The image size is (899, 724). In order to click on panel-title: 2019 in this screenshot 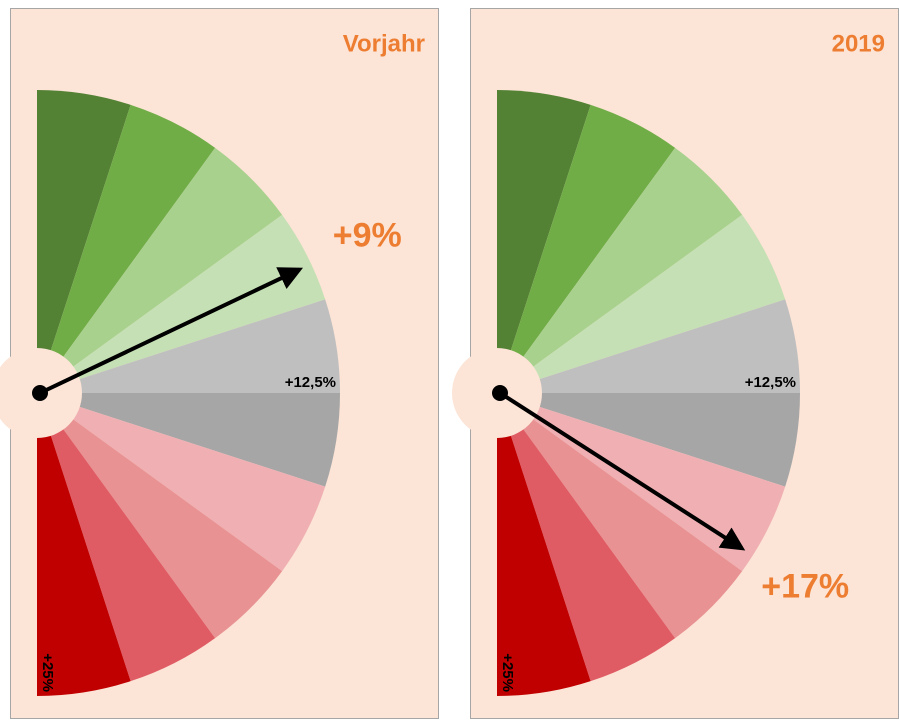, I will do `click(858, 43)`.